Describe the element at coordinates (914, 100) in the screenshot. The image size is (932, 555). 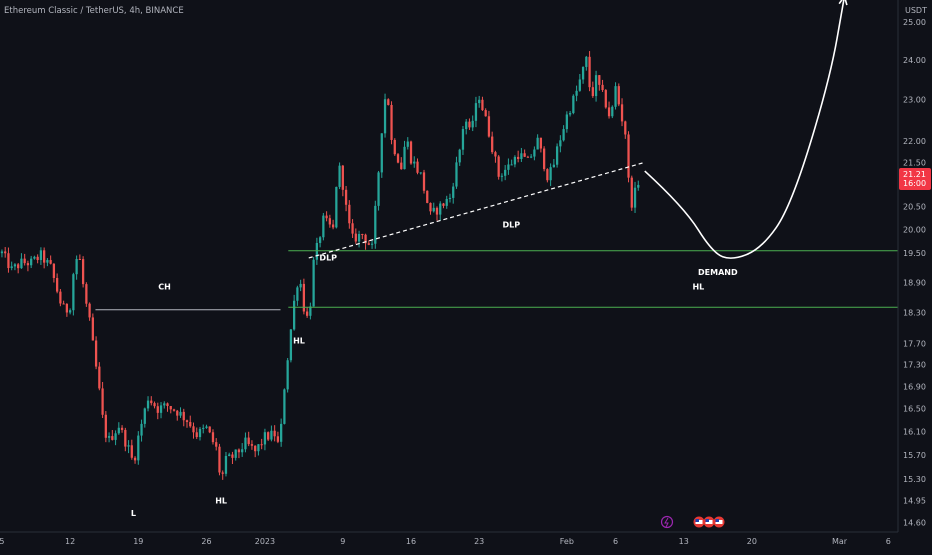
I see `price-tick-label-2: 23.00` at that location.